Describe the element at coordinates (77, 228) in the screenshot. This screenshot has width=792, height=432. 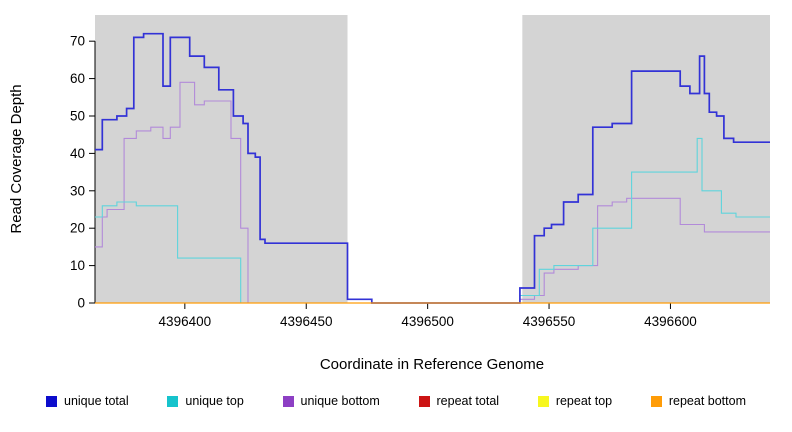
I see `y-tick-label: 20` at that location.